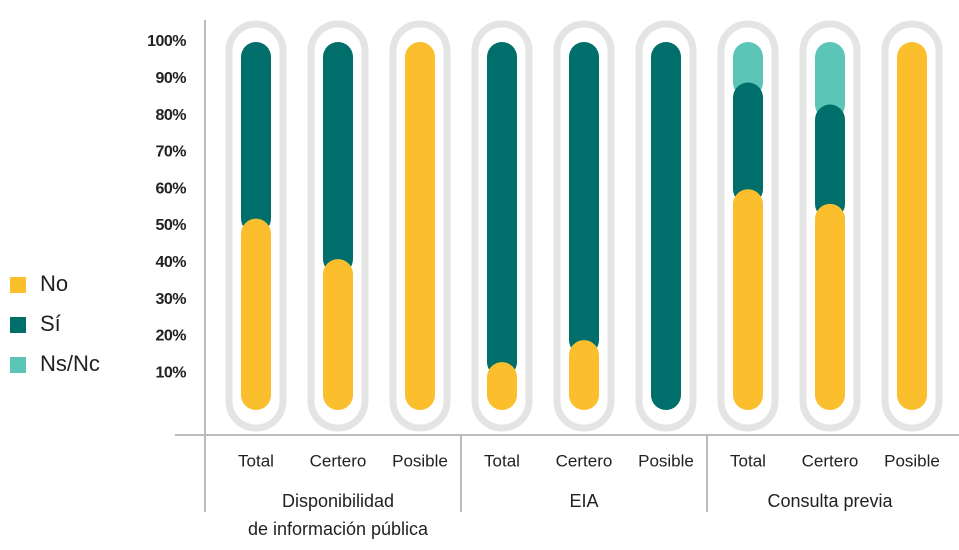 The height and width of the screenshot is (550, 959). Describe the element at coordinates (54, 283) in the screenshot. I see `legend-label: No` at that location.